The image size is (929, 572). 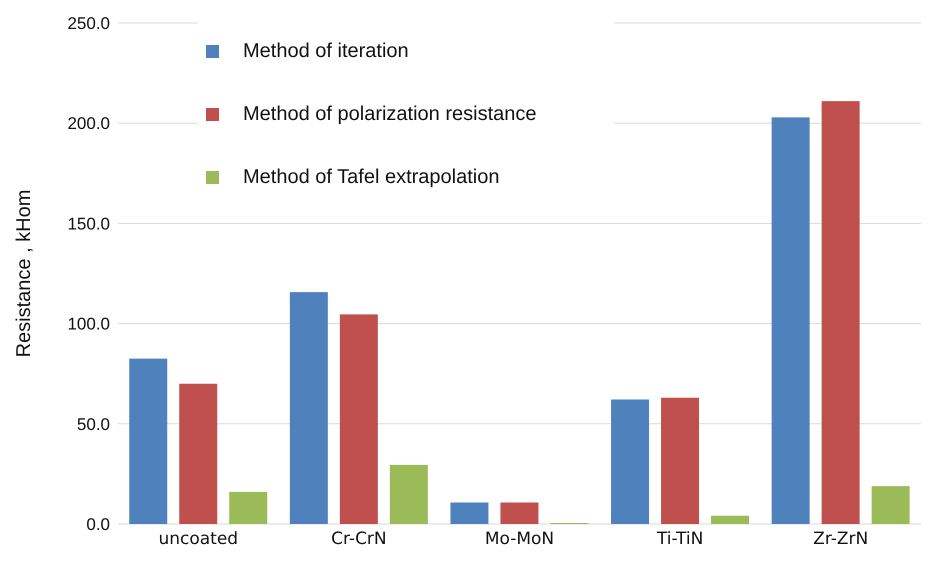 I want to click on y-tick-label: 100.0, so click(x=88, y=324).